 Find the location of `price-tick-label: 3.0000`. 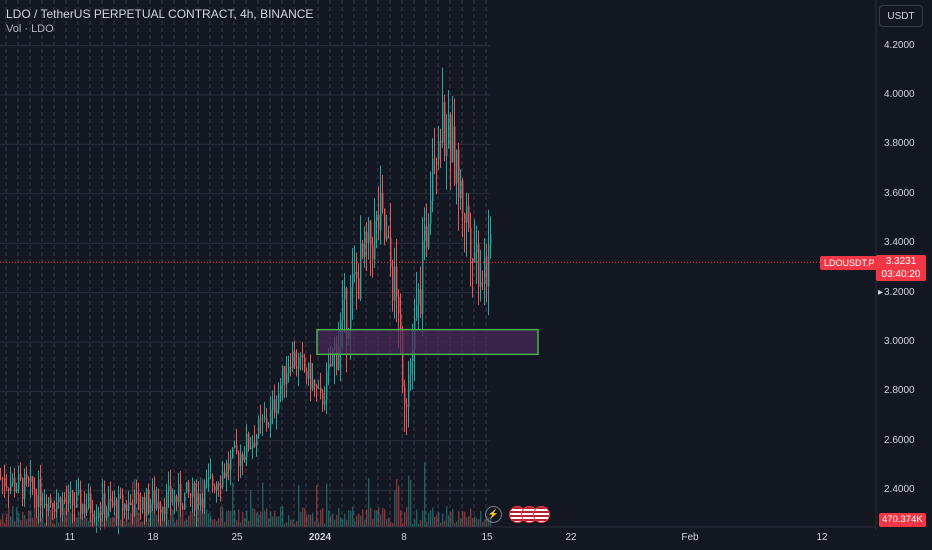

price-tick-label: 3.0000 is located at coordinates (899, 341).